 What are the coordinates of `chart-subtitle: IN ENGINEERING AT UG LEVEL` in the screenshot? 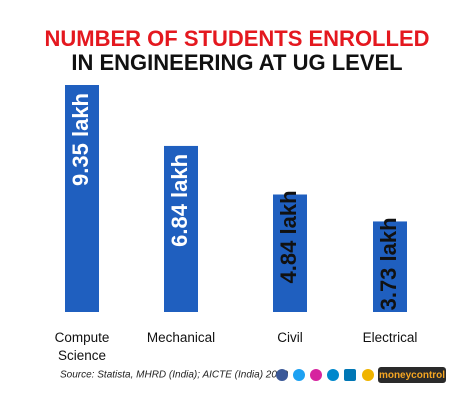 It's located at (236, 62).